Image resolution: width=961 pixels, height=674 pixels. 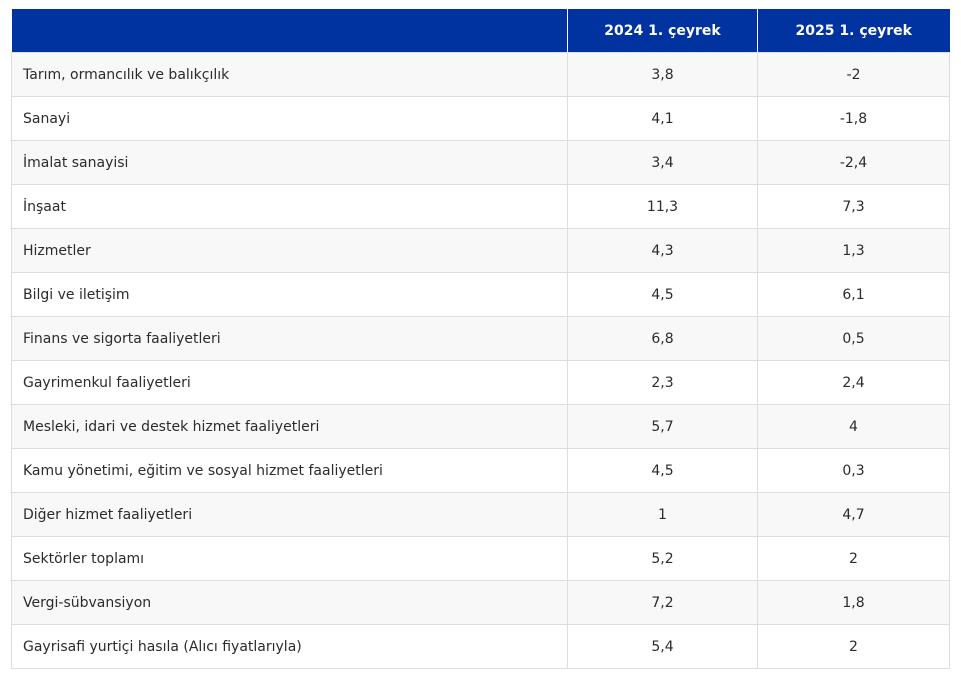 I want to click on value-2025-cell: 0,5, so click(x=853, y=338).